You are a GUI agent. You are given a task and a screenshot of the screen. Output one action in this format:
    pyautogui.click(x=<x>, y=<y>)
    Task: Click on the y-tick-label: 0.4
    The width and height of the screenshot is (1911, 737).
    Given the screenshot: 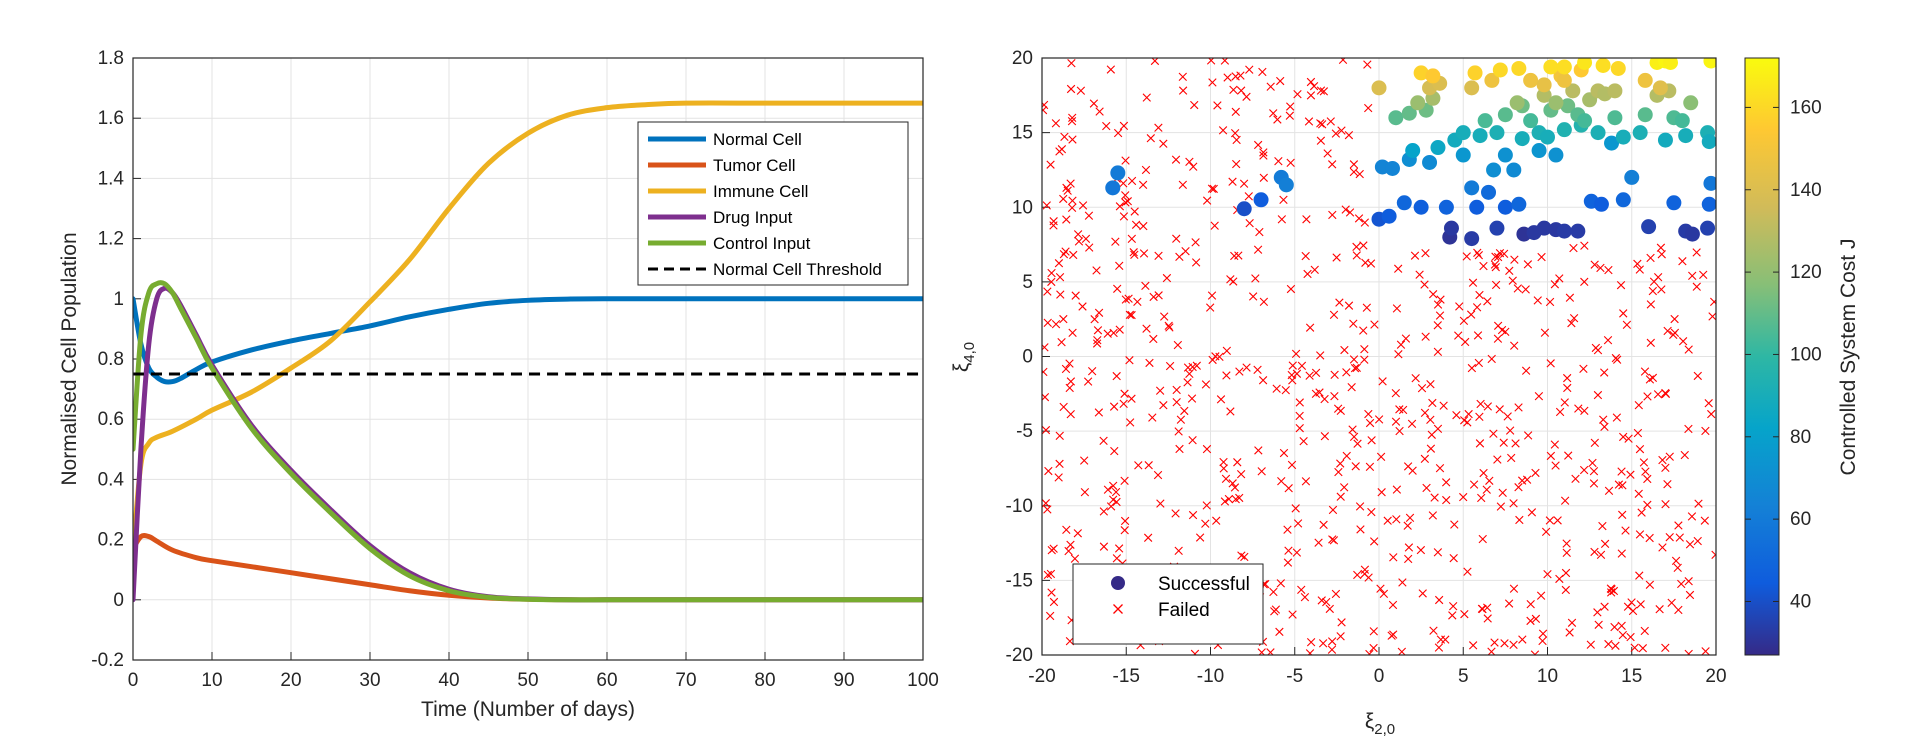 What is the action you would take?
    pyautogui.click(x=111, y=479)
    